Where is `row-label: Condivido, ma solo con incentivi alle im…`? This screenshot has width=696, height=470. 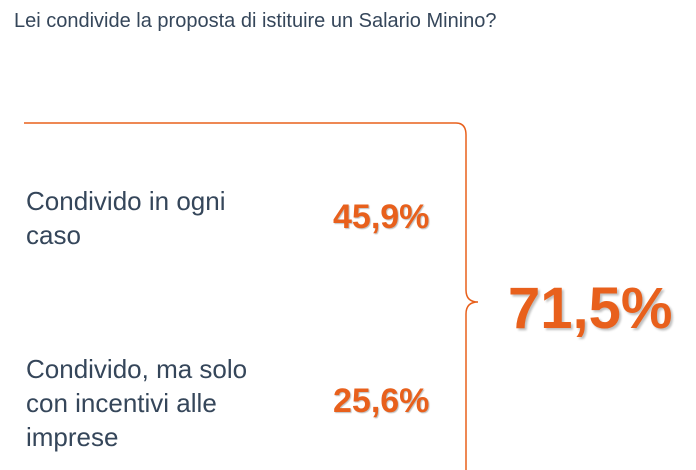 row-label: Condivido, ma solo con incentivi alle im… is located at coordinates (137, 403).